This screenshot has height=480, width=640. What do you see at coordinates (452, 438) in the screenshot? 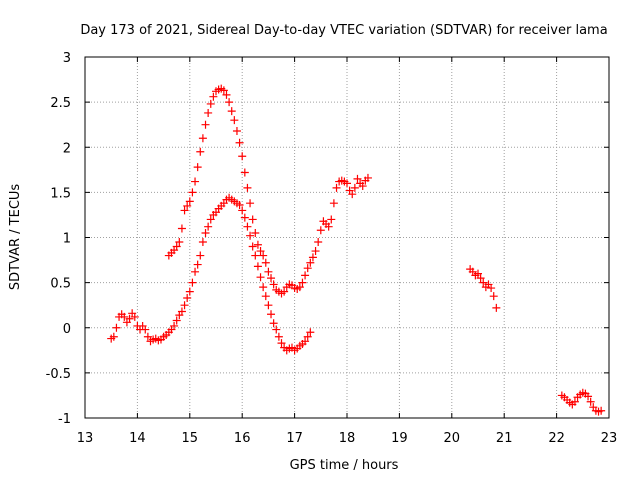
I see `x-tick-label: 20` at bounding box center [452, 438].